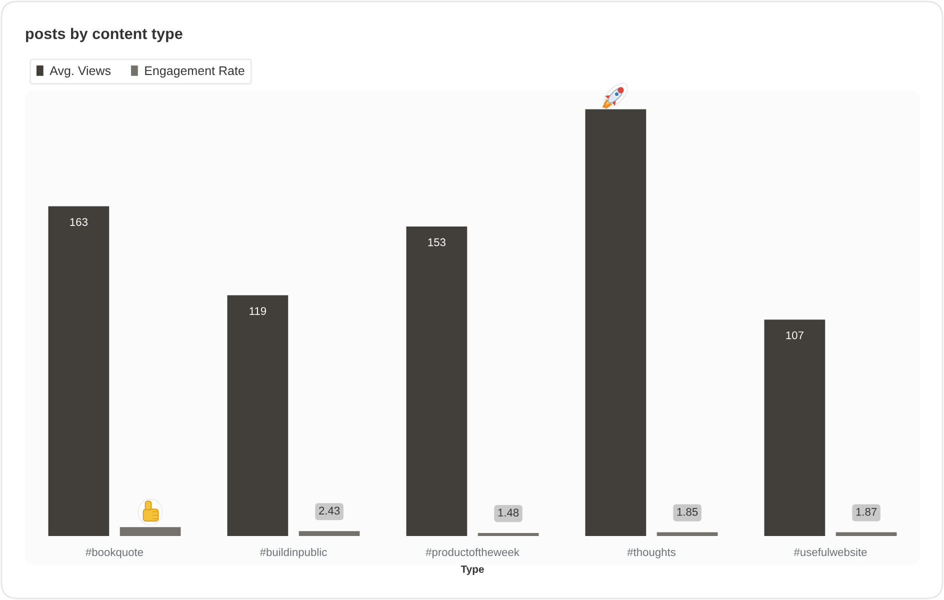  I want to click on legend-label: Avg. Views, so click(80, 72).